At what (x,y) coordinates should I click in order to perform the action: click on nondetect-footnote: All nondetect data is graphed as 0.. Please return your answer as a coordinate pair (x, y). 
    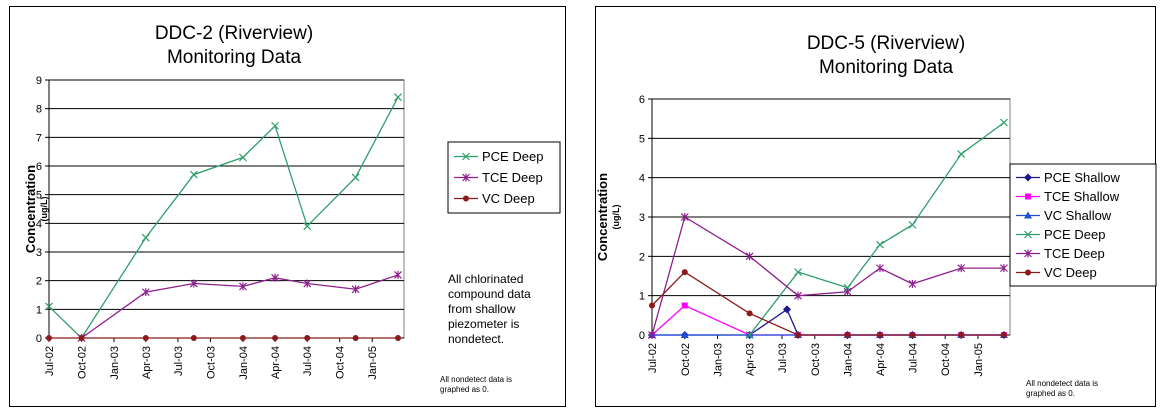
    Looking at the image, I should click on (476, 385).